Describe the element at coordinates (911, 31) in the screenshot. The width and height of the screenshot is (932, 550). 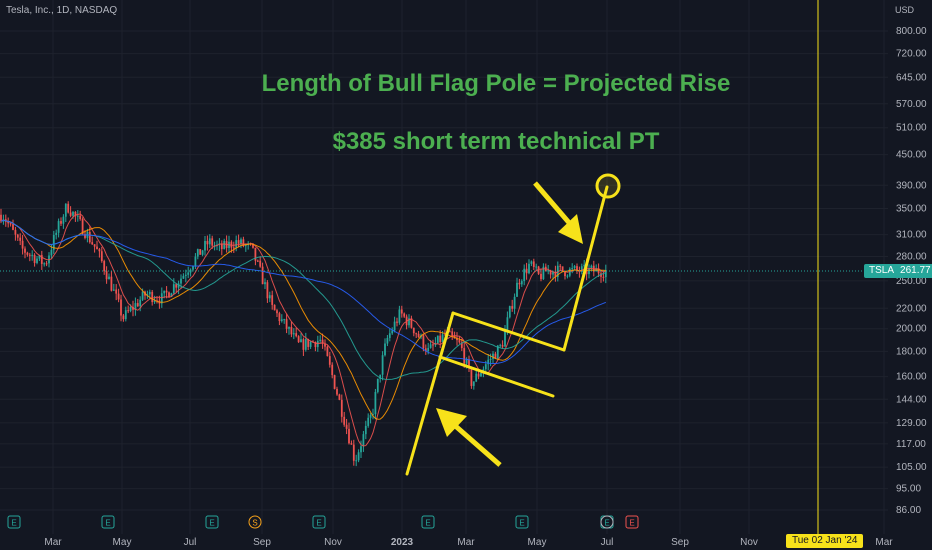
I see `price-tick-label: 800.00` at that location.